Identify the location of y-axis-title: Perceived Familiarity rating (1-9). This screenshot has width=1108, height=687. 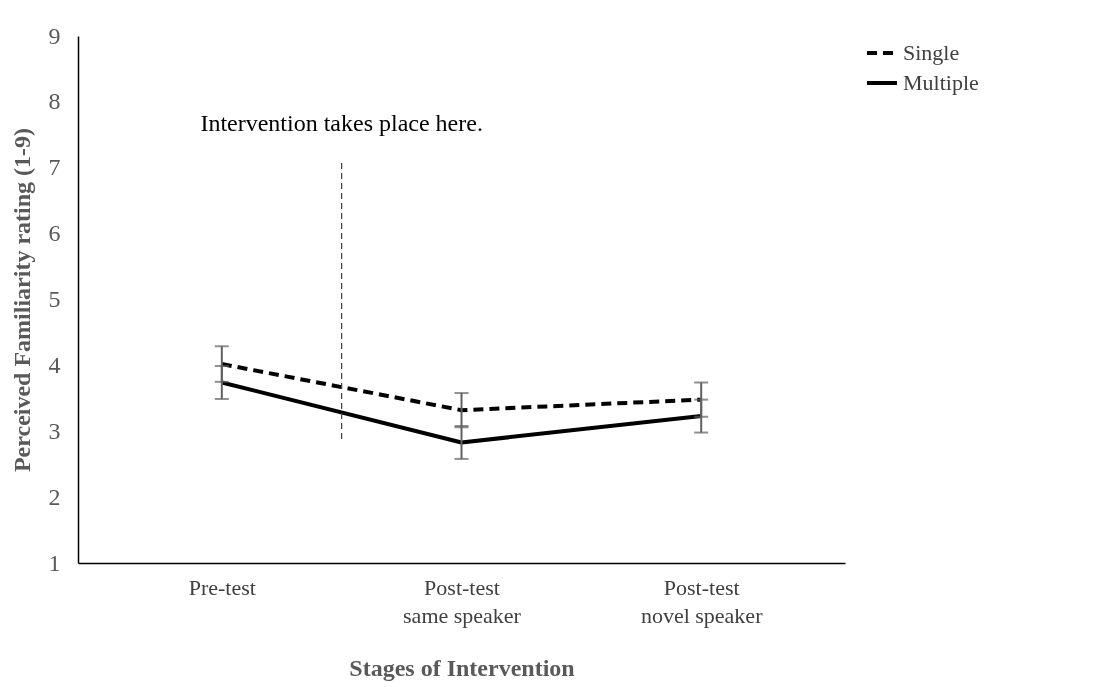
(21, 300).